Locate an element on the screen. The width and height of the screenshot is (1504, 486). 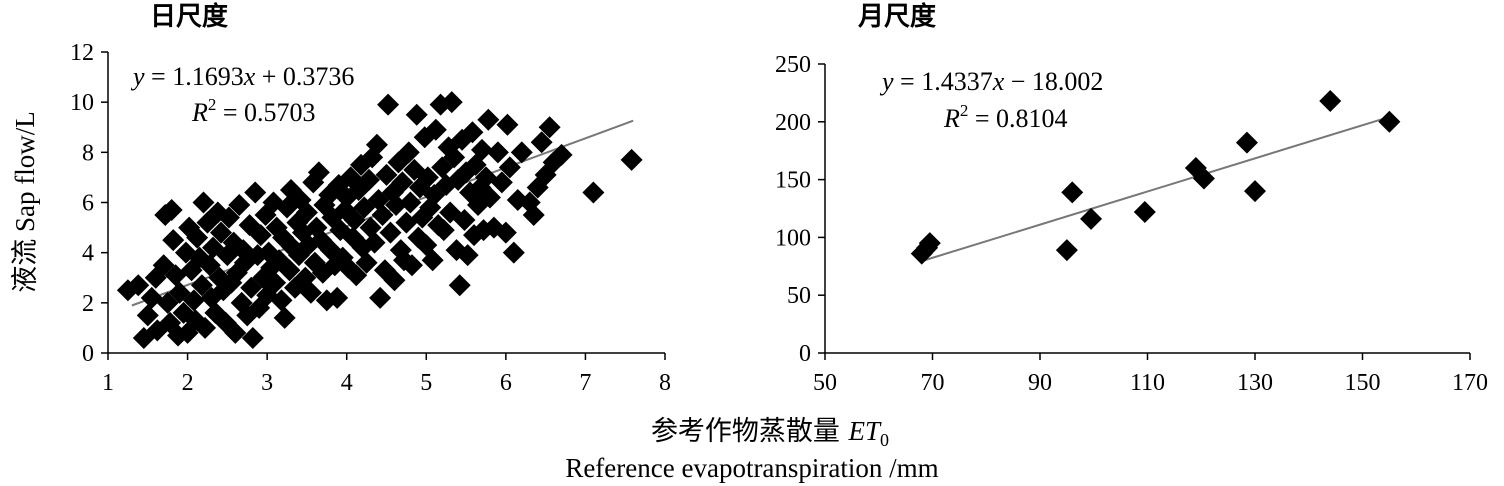
daily-r-squared: R2 = 0.5703 is located at coordinates (253, 111).